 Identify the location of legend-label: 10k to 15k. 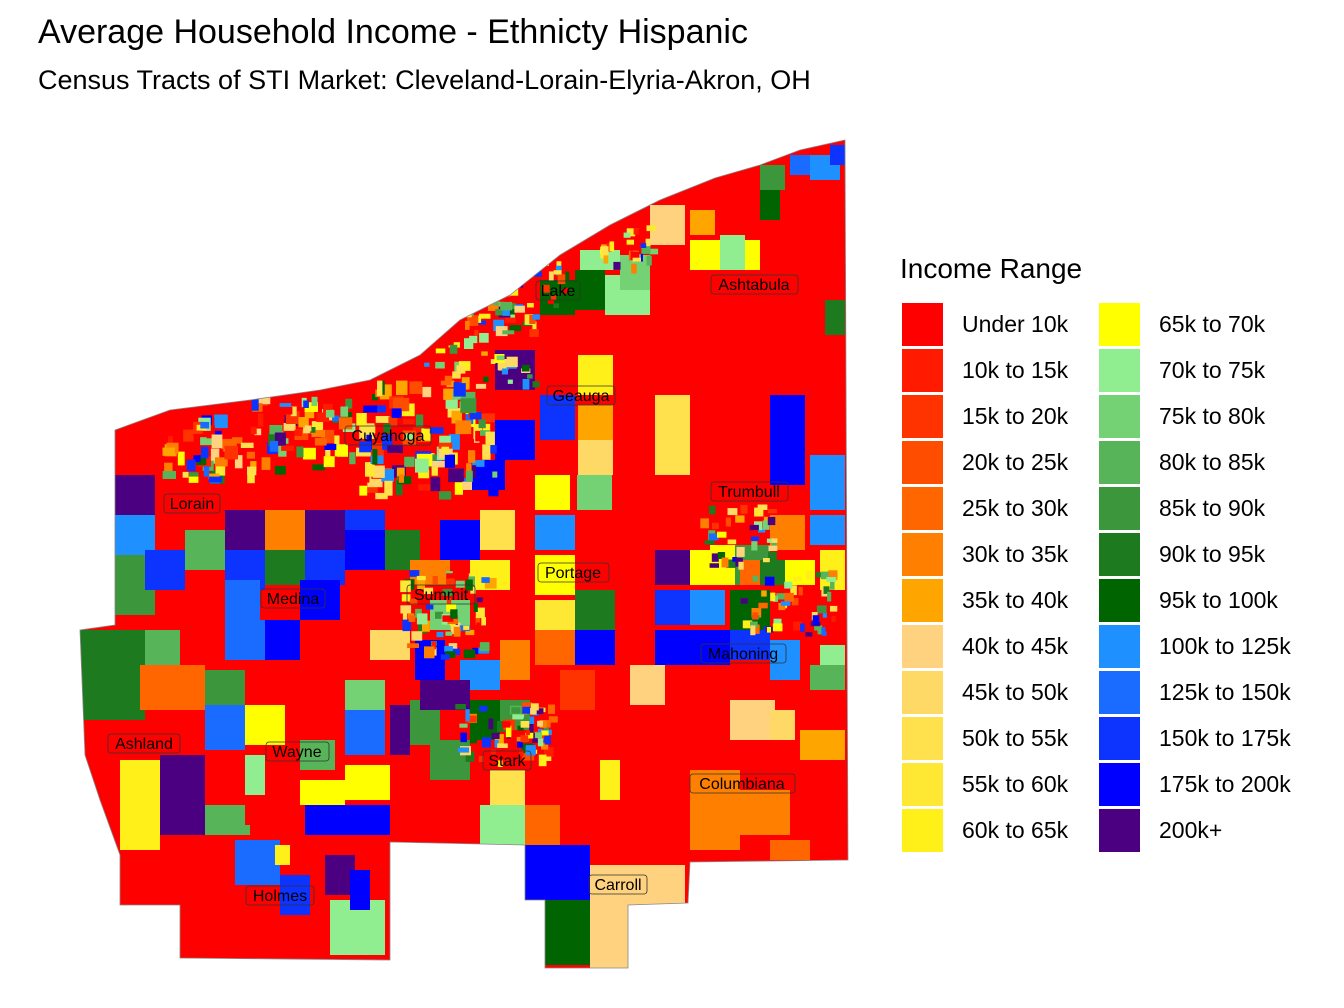
(1015, 370).